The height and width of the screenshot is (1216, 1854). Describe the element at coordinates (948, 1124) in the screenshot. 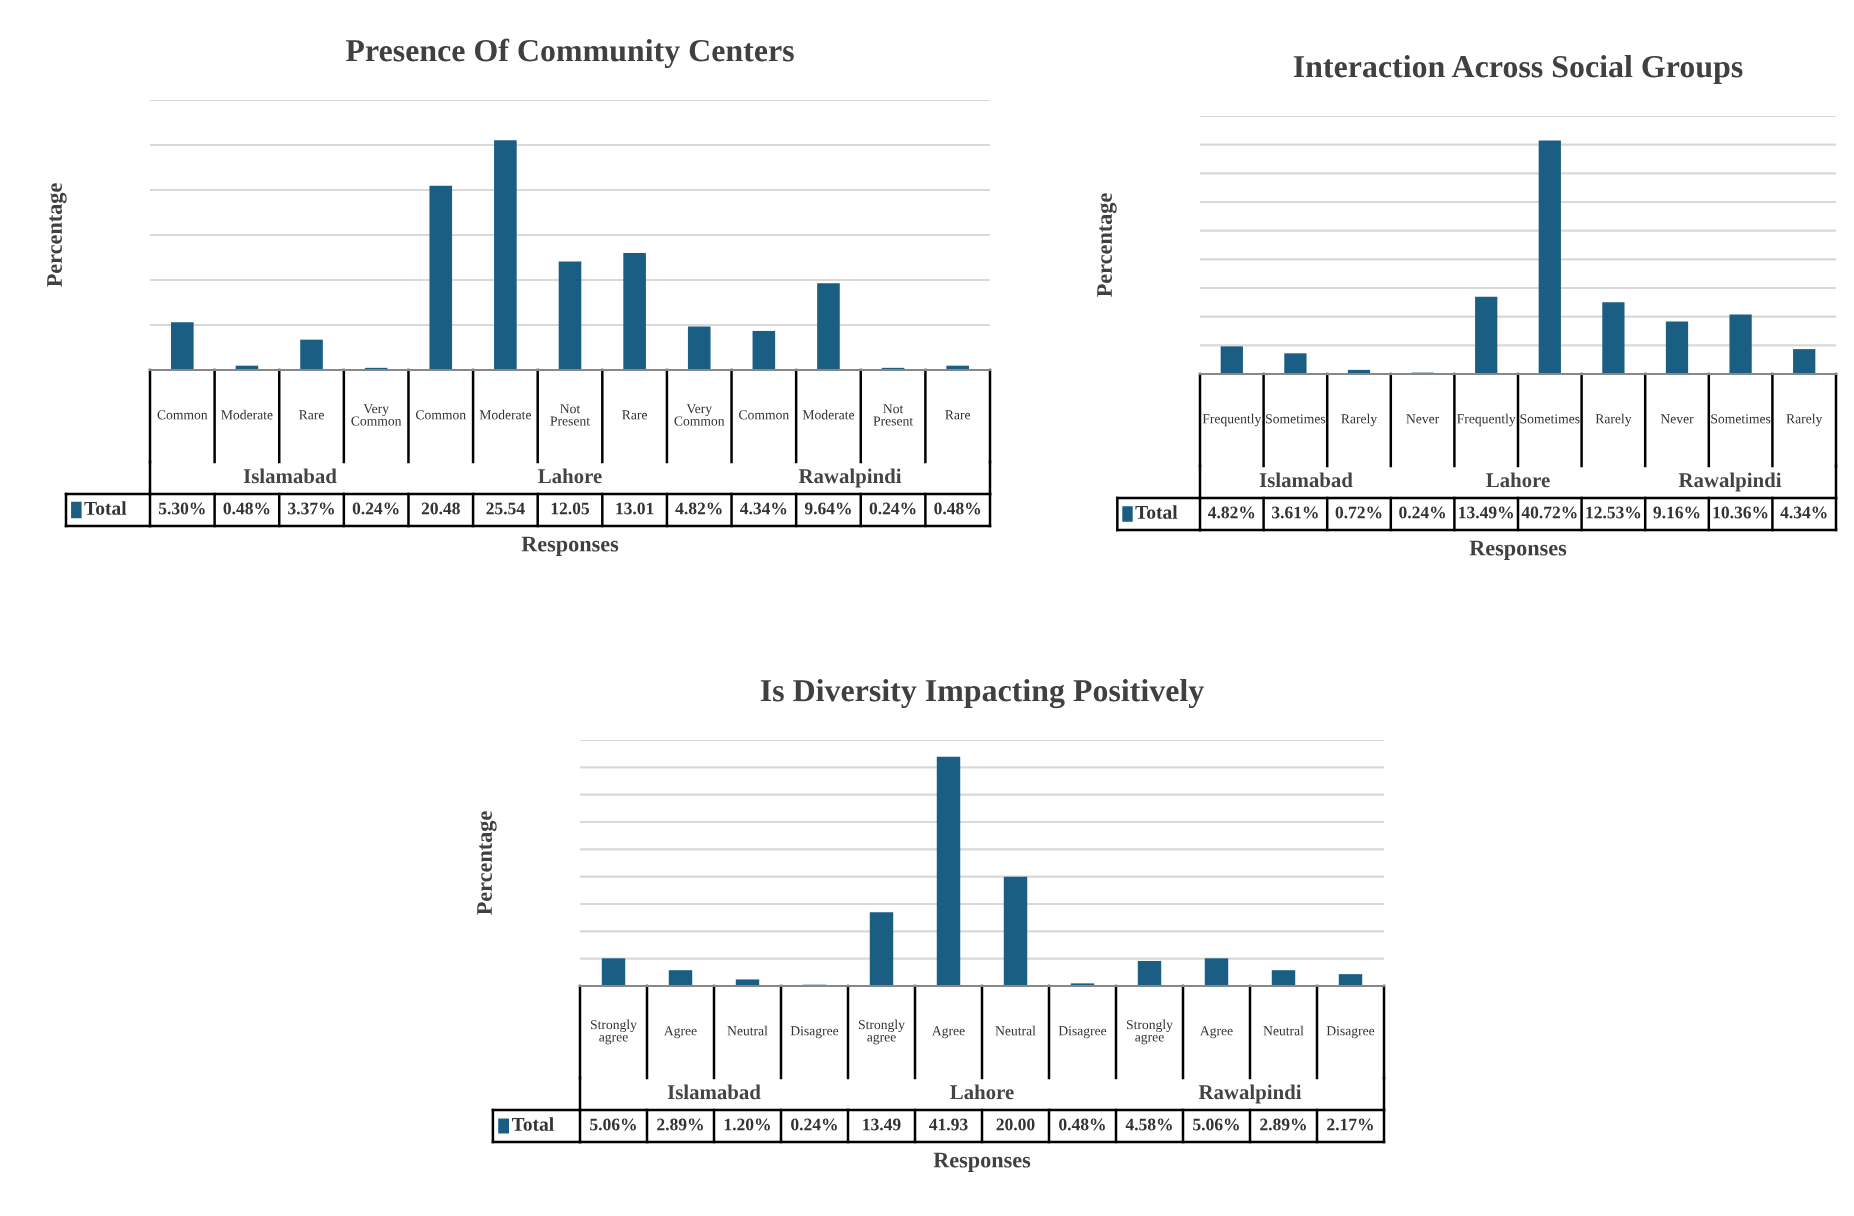

I see `data-label: 41.93` at that location.